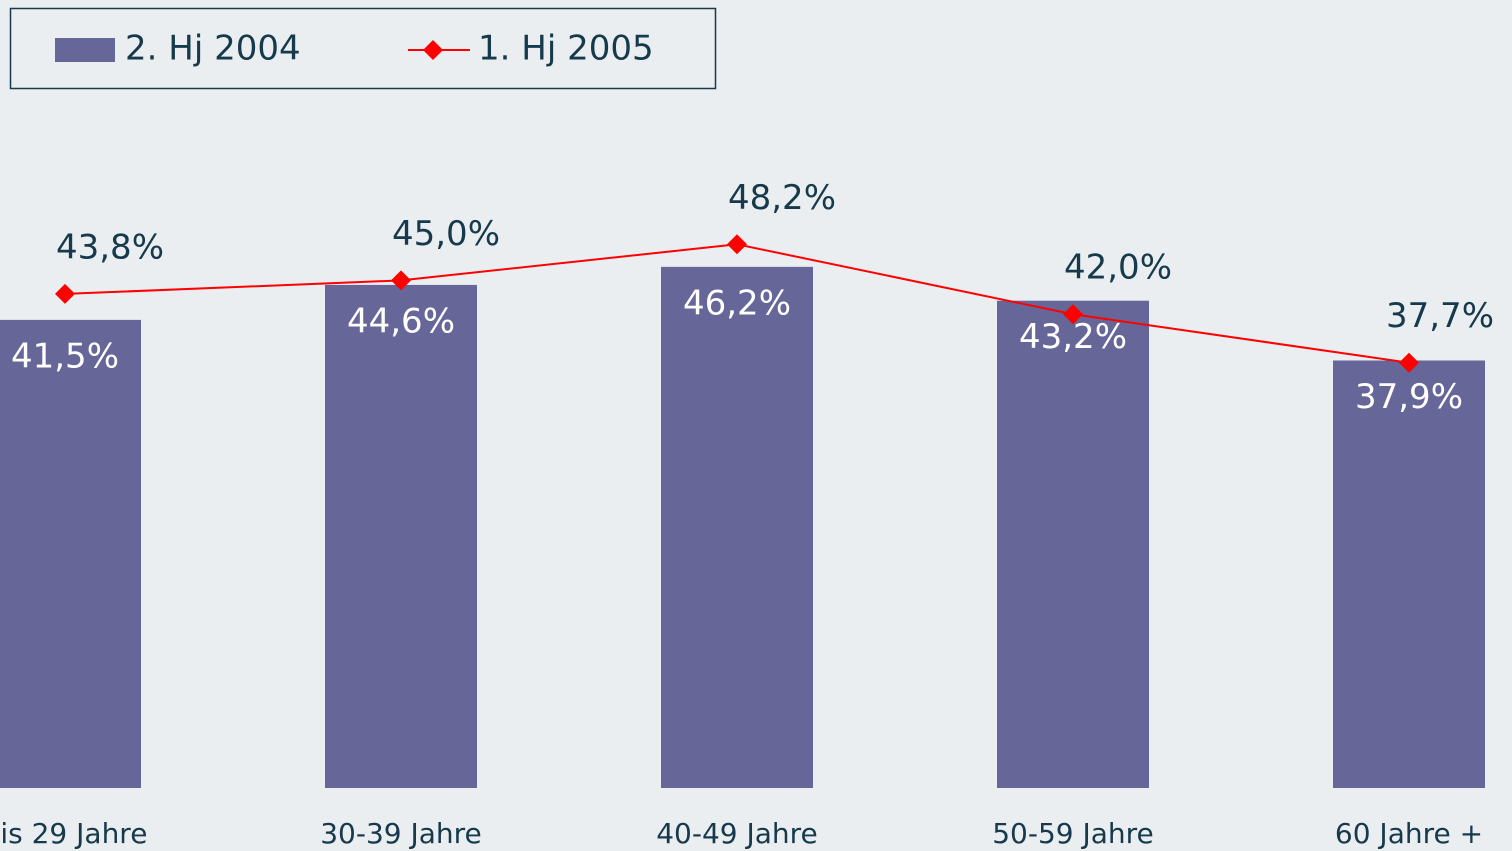 The height and width of the screenshot is (851, 1512). I want to click on x-tick-label: 40-49 Jahre, so click(737, 833).